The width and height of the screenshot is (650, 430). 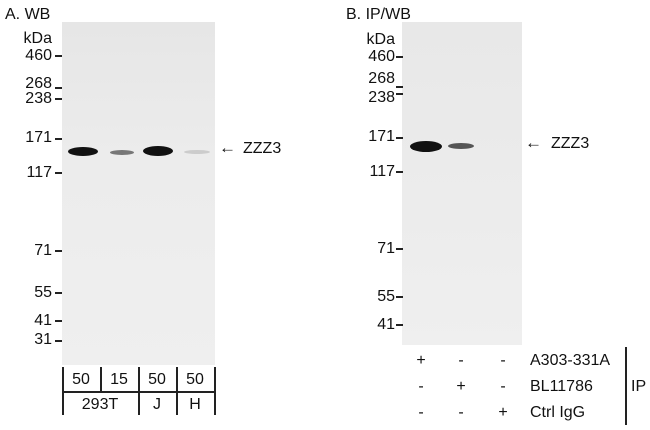 What do you see at coordinates (462, 183) in the screenshot?
I see `panel-b-blot` at bounding box center [462, 183].